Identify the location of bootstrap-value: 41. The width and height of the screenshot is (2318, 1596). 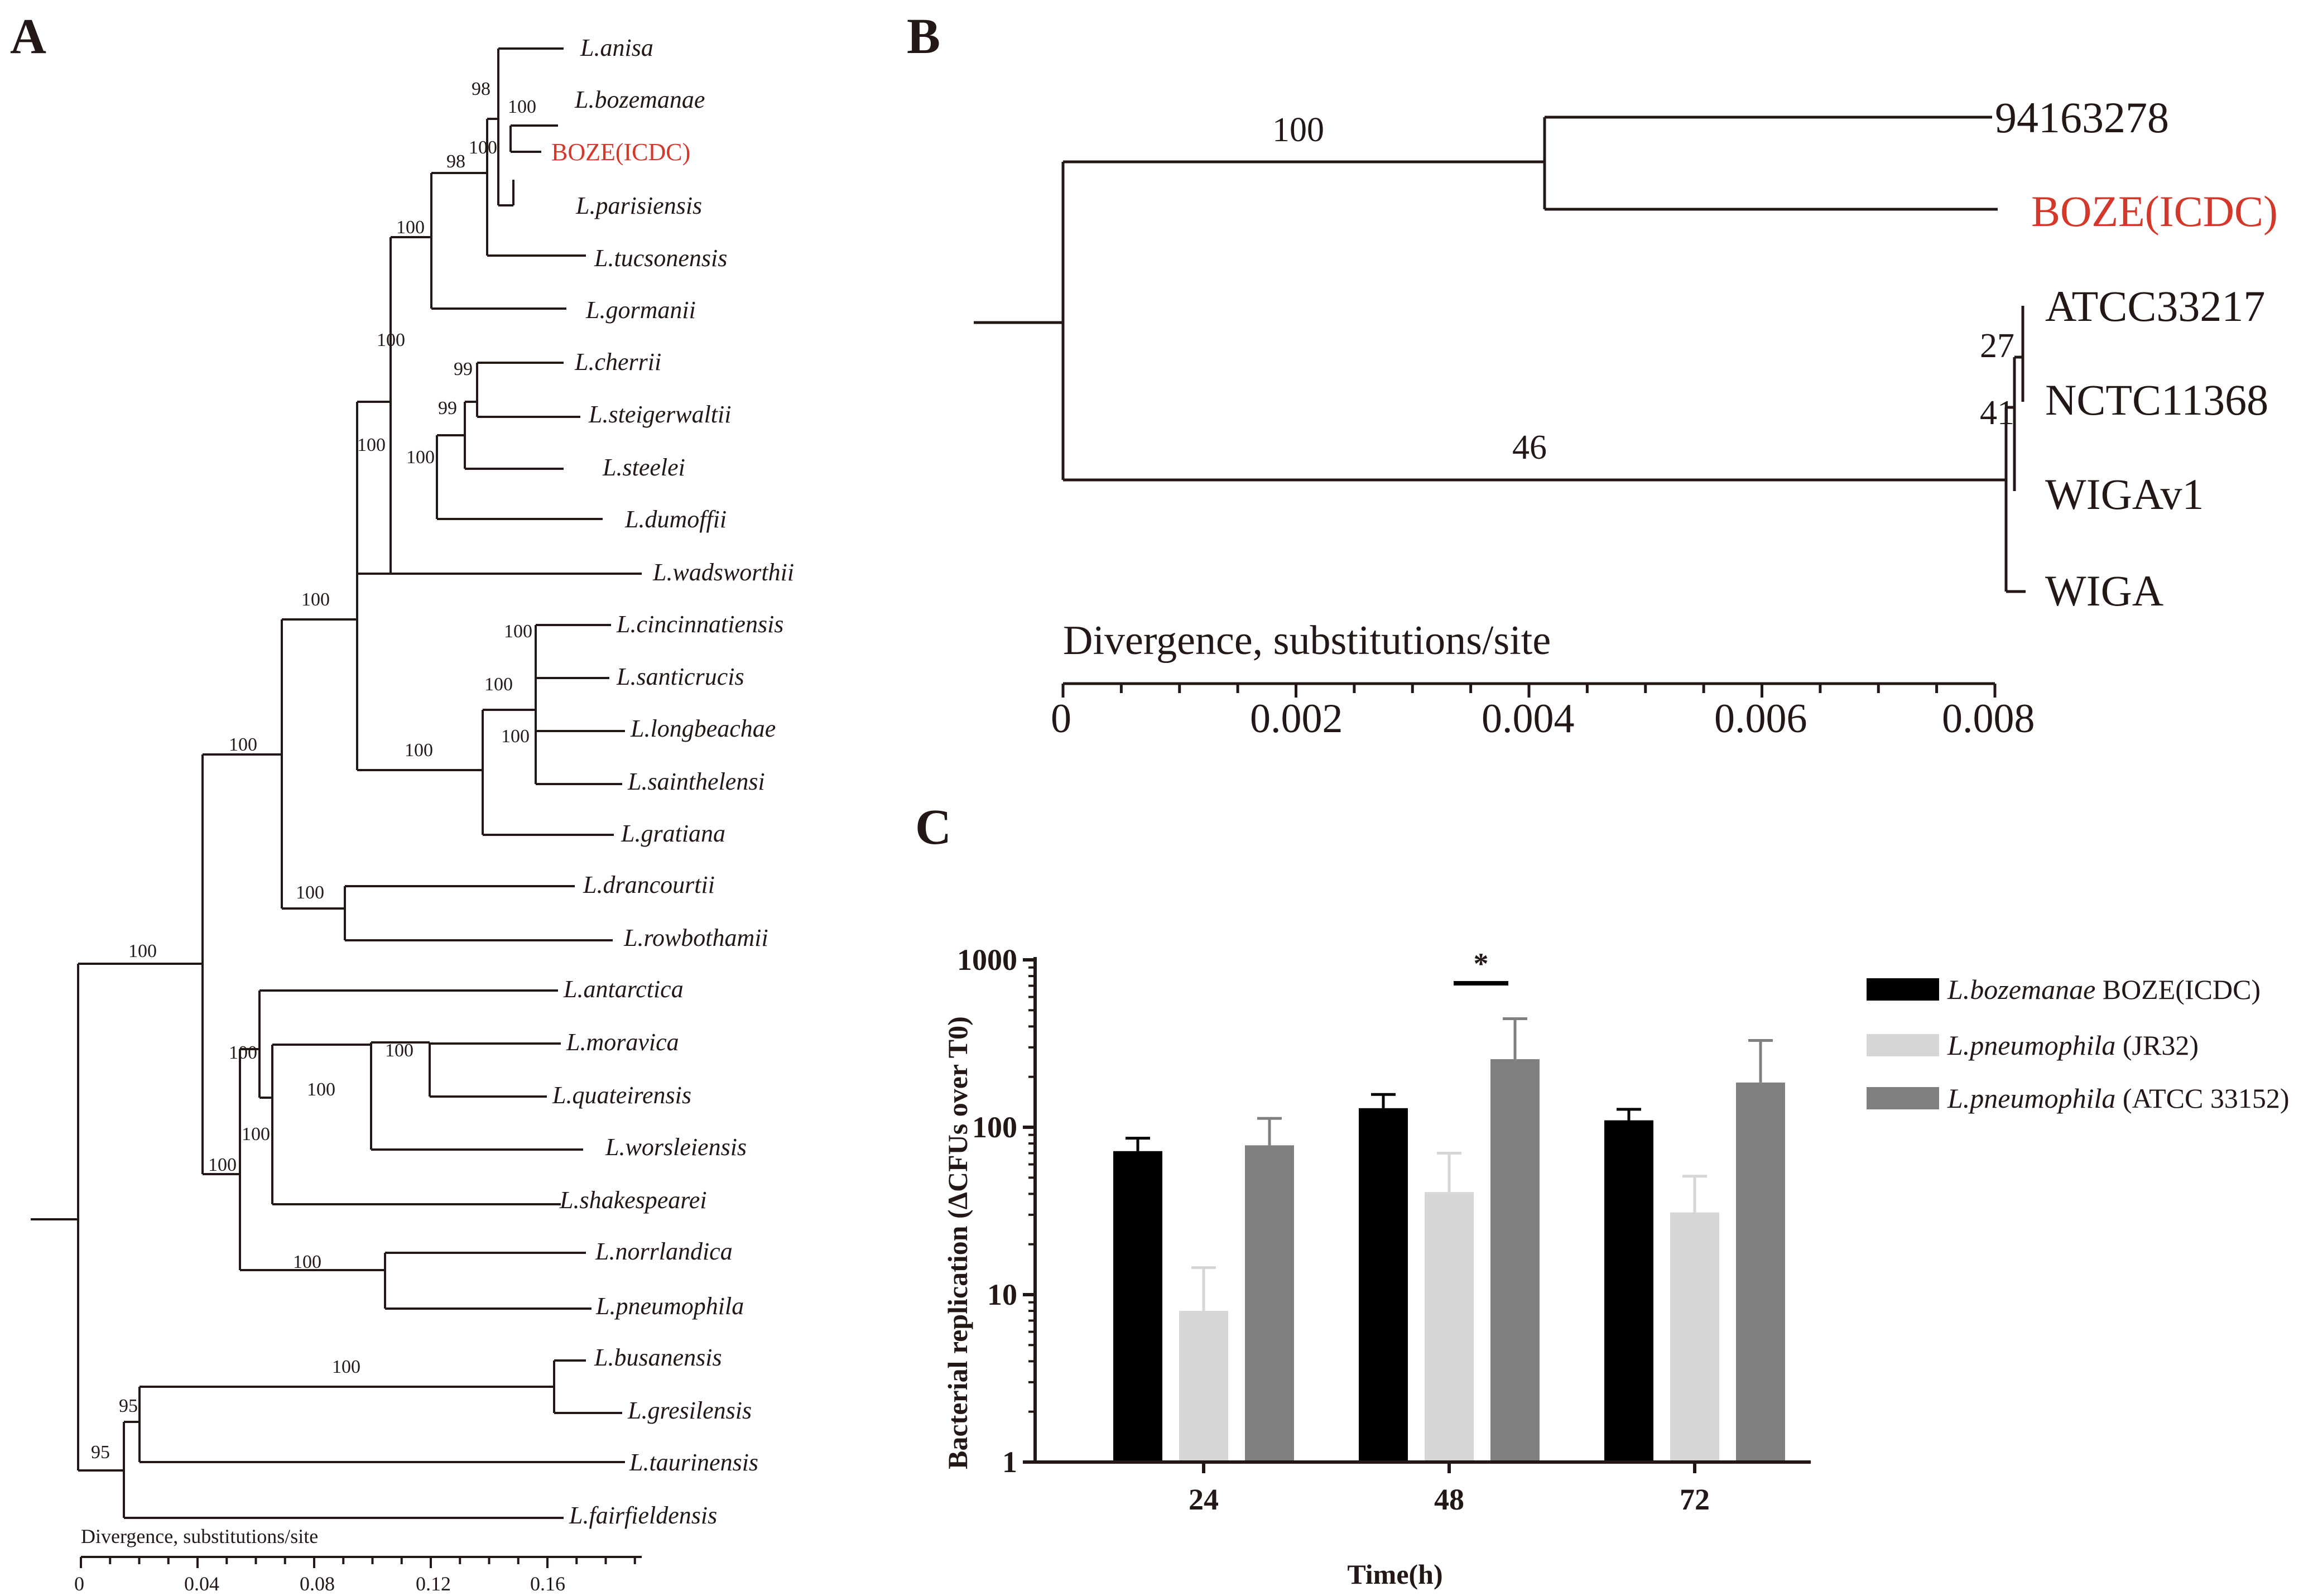
(1997, 413).